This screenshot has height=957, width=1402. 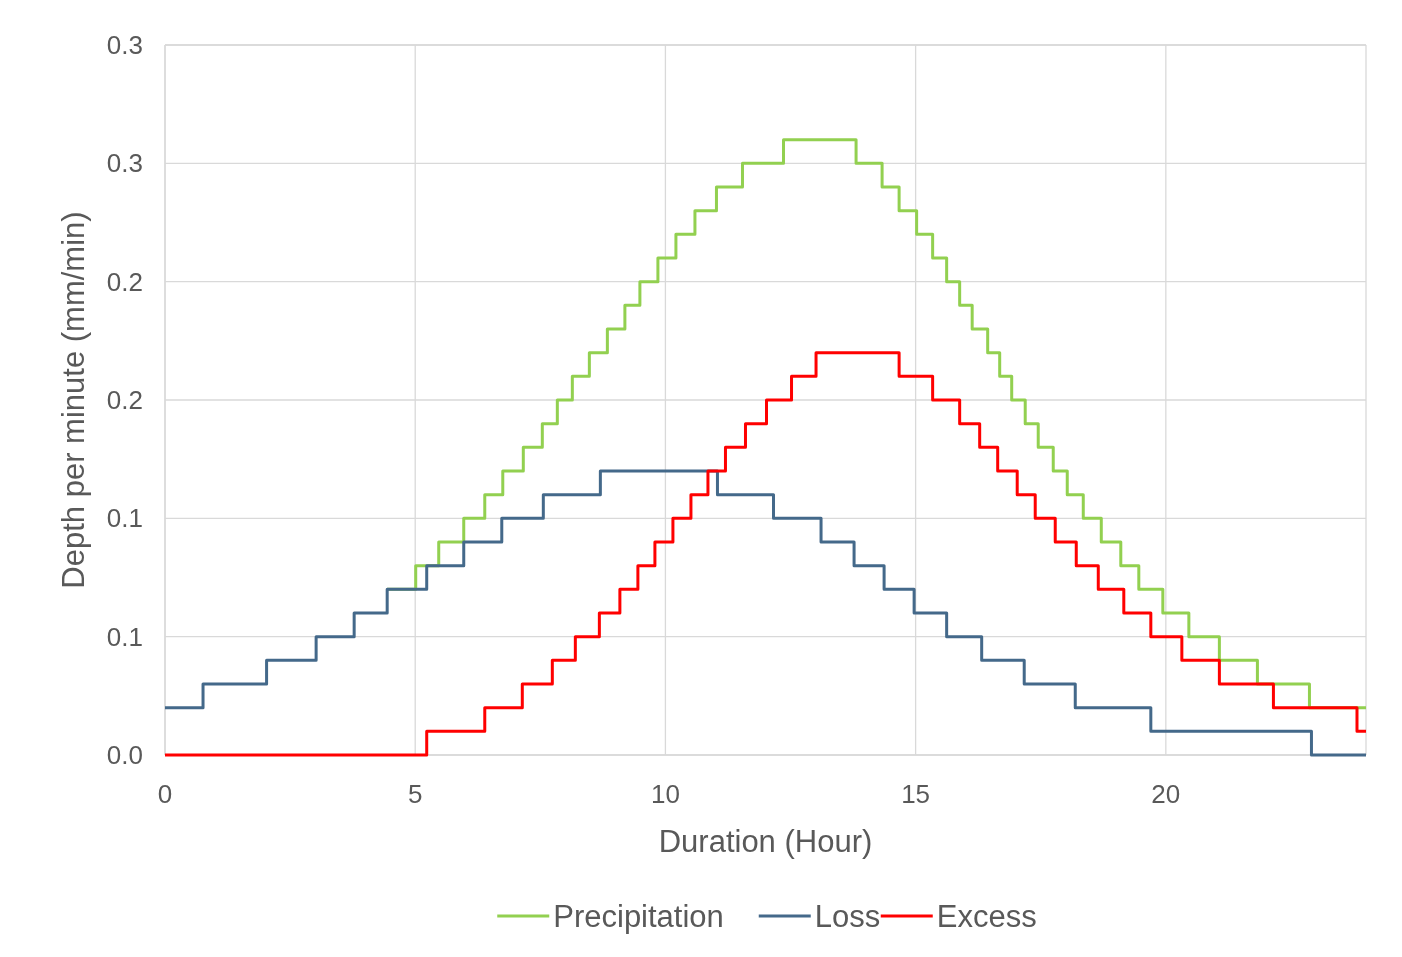 I want to click on x-tick-label: 5, so click(x=415, y=794).